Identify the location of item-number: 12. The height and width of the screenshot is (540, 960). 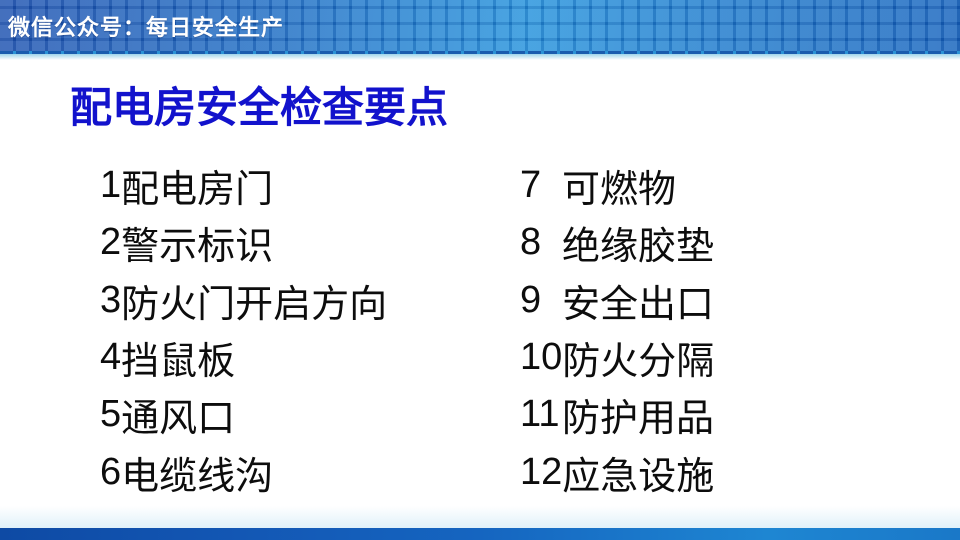
(541, 471).